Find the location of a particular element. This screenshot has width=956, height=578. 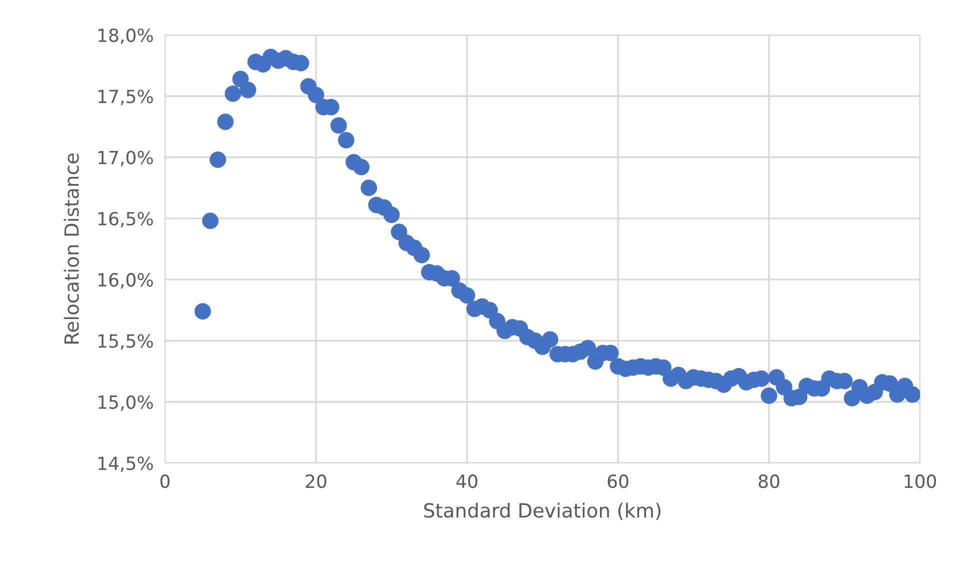

y-tick-label: 14,5% is located at coordinates (125, 464).